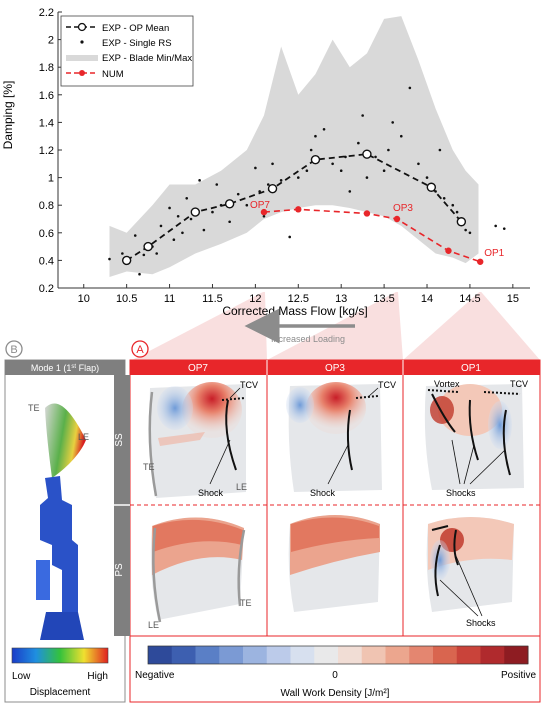 The width and height of the screenshot is (550, 708). I want to click on y-tick-label: 0.6, so click(46, 234).